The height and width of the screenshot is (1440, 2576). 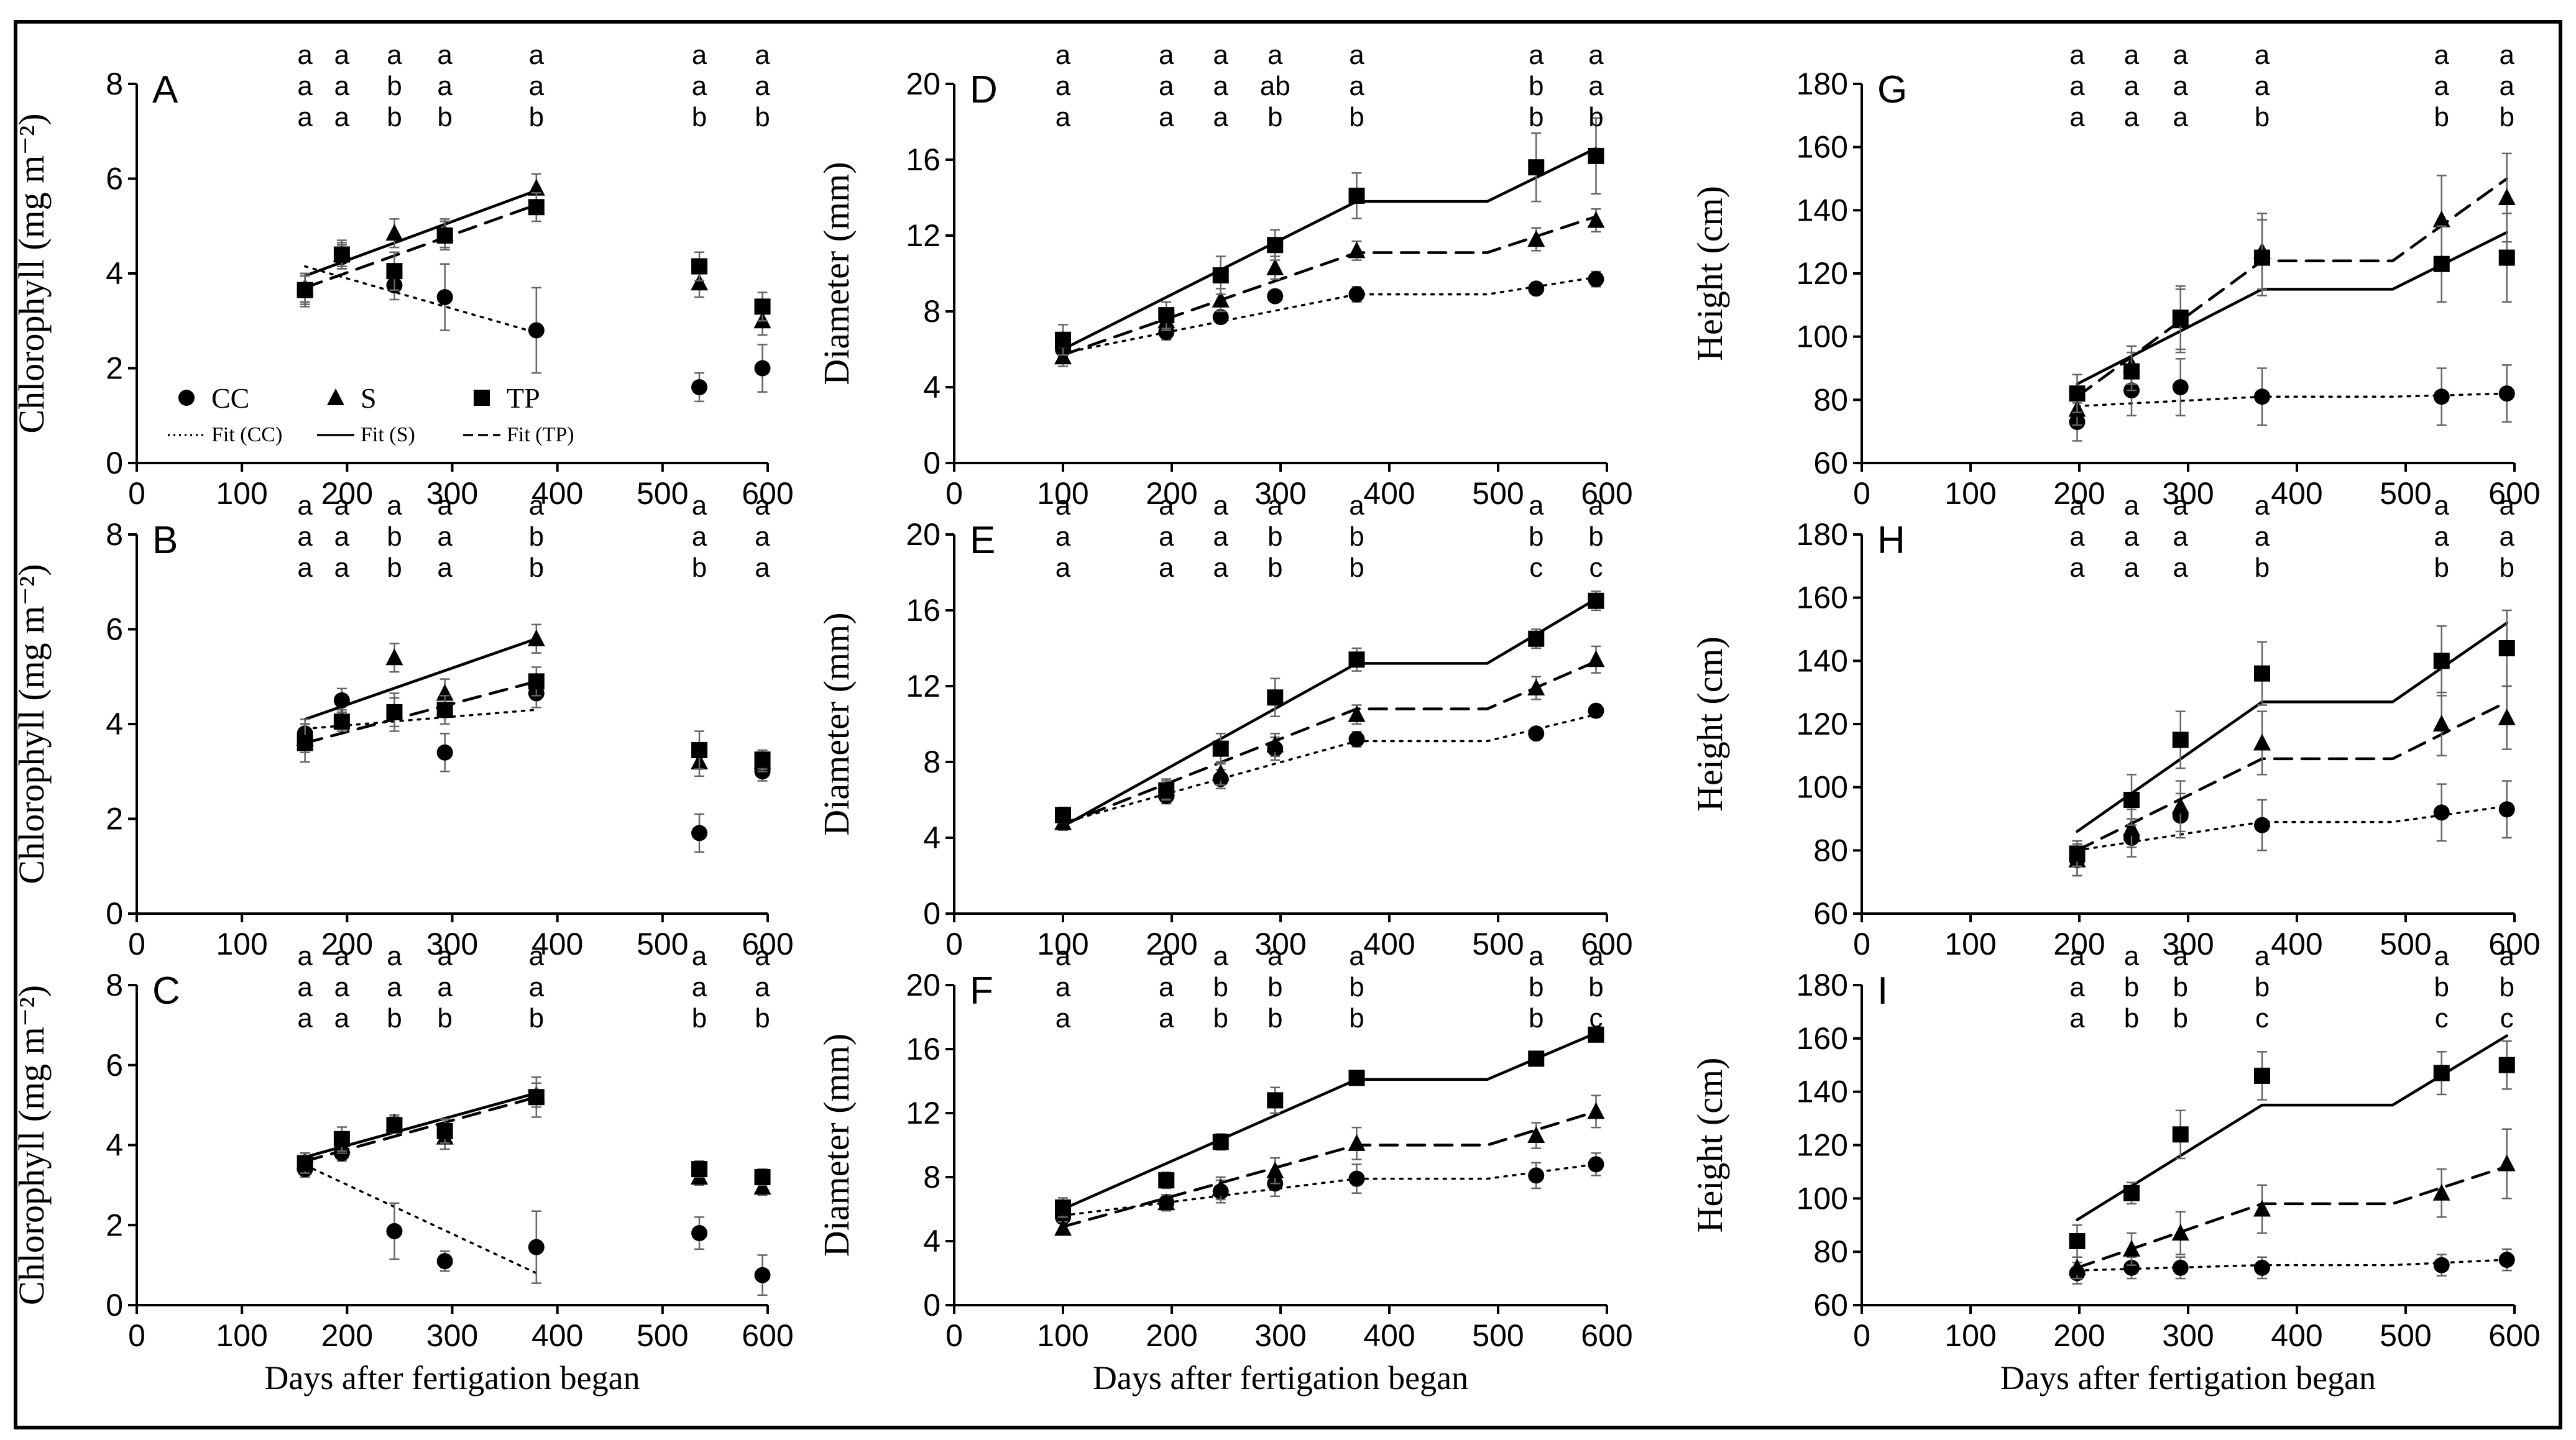 I want to click on y-tick-label: 20, so click(x=923, y=534).